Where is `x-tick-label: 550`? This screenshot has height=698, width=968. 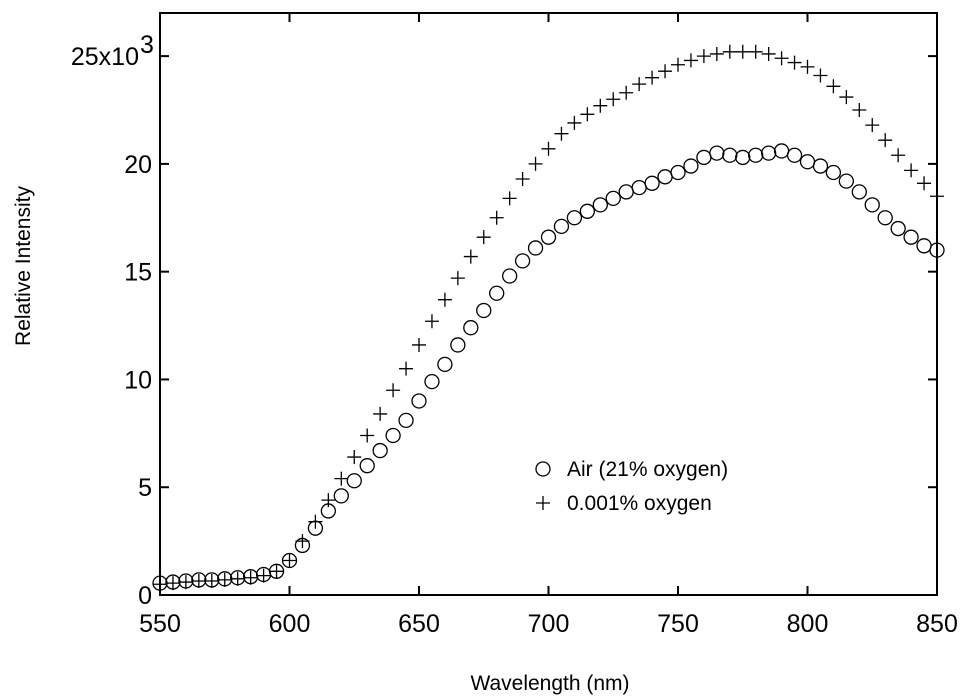 x-tick-label: 550 is located at coordinates (160, 624).